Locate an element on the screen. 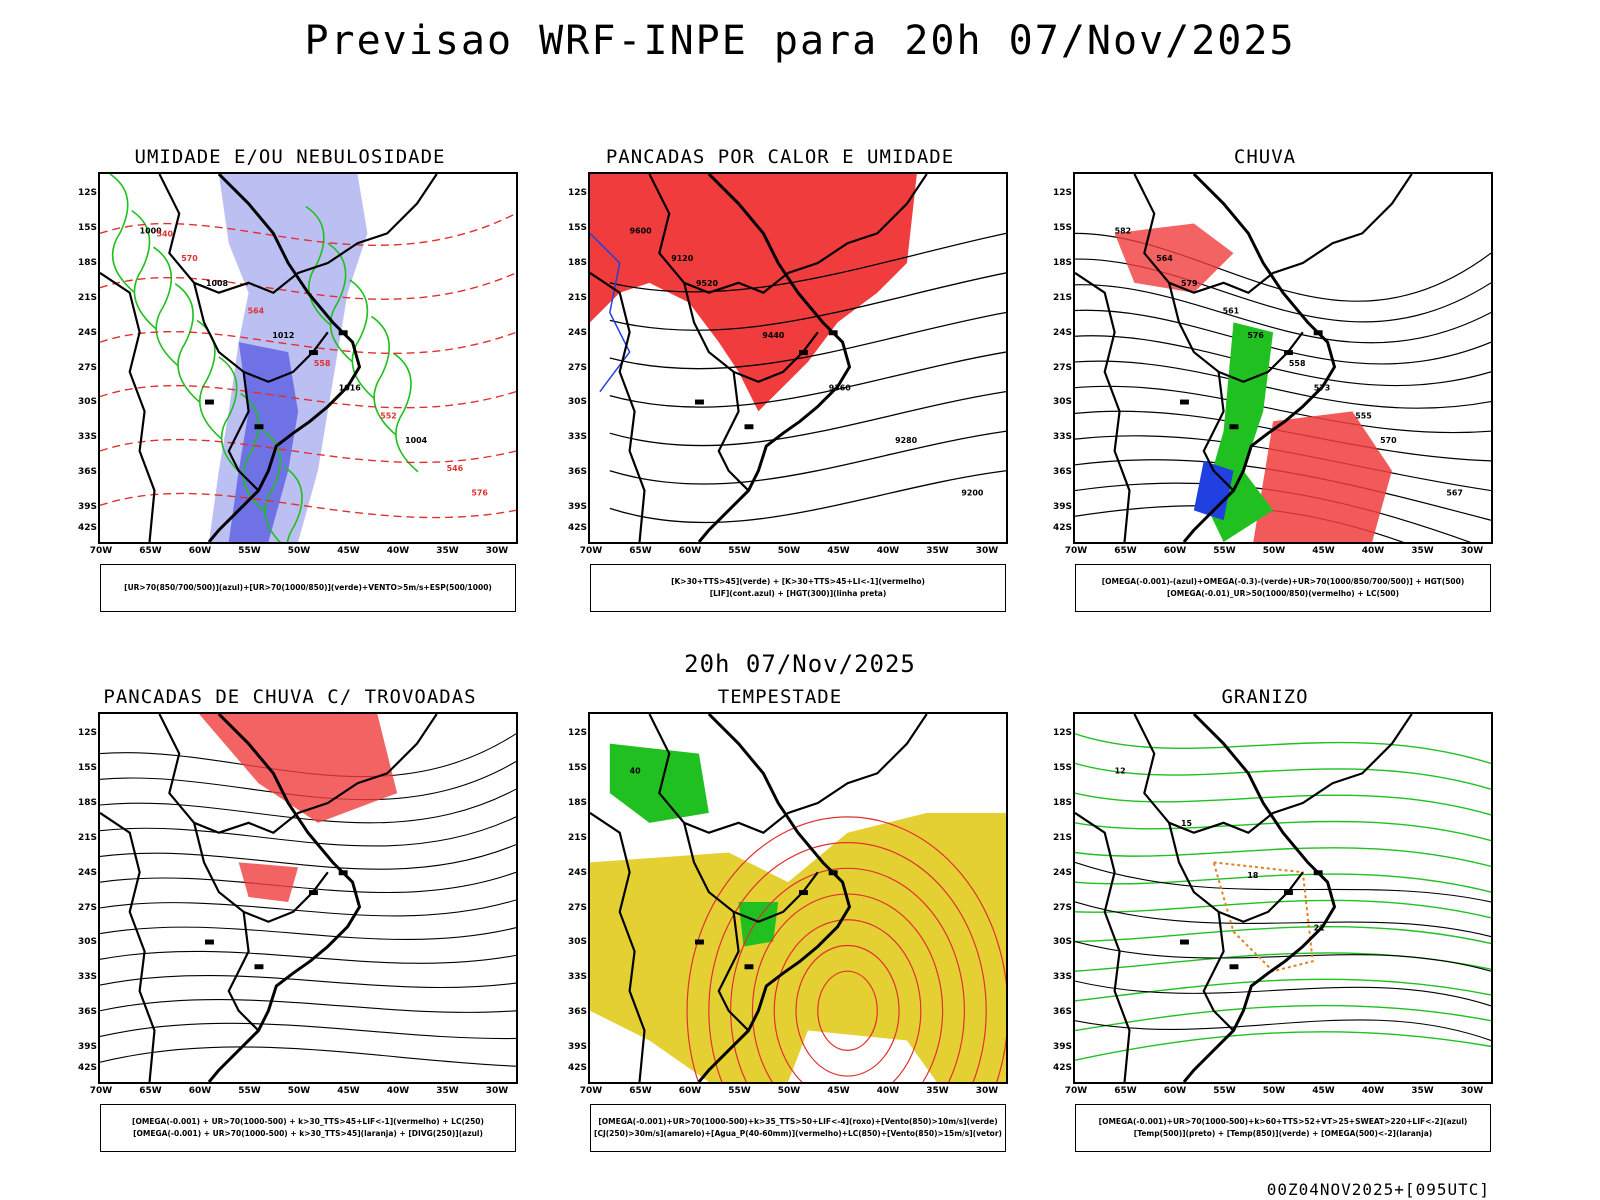  temp850-contour is located at coordinates (1283, 1018).